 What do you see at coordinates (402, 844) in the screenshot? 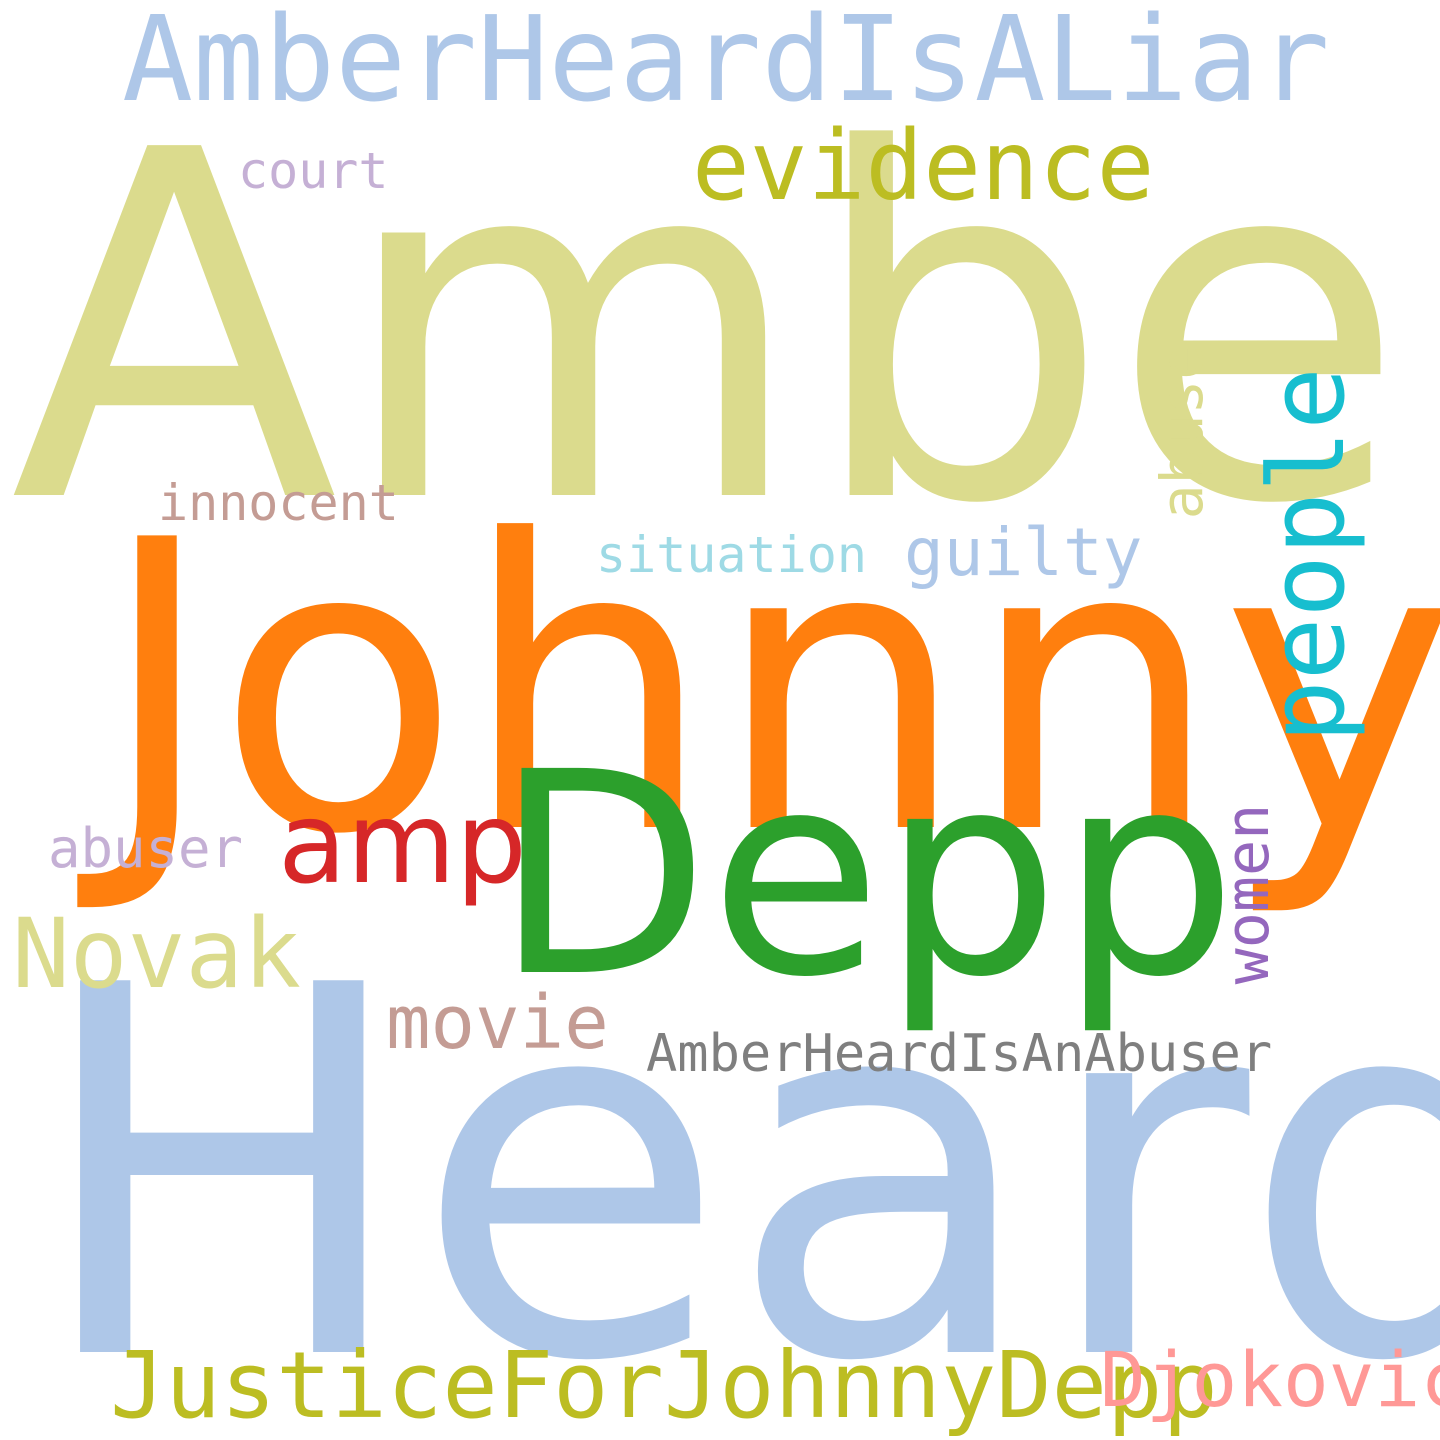
I see `word-amp: amp` at bounding box center [402, 844].